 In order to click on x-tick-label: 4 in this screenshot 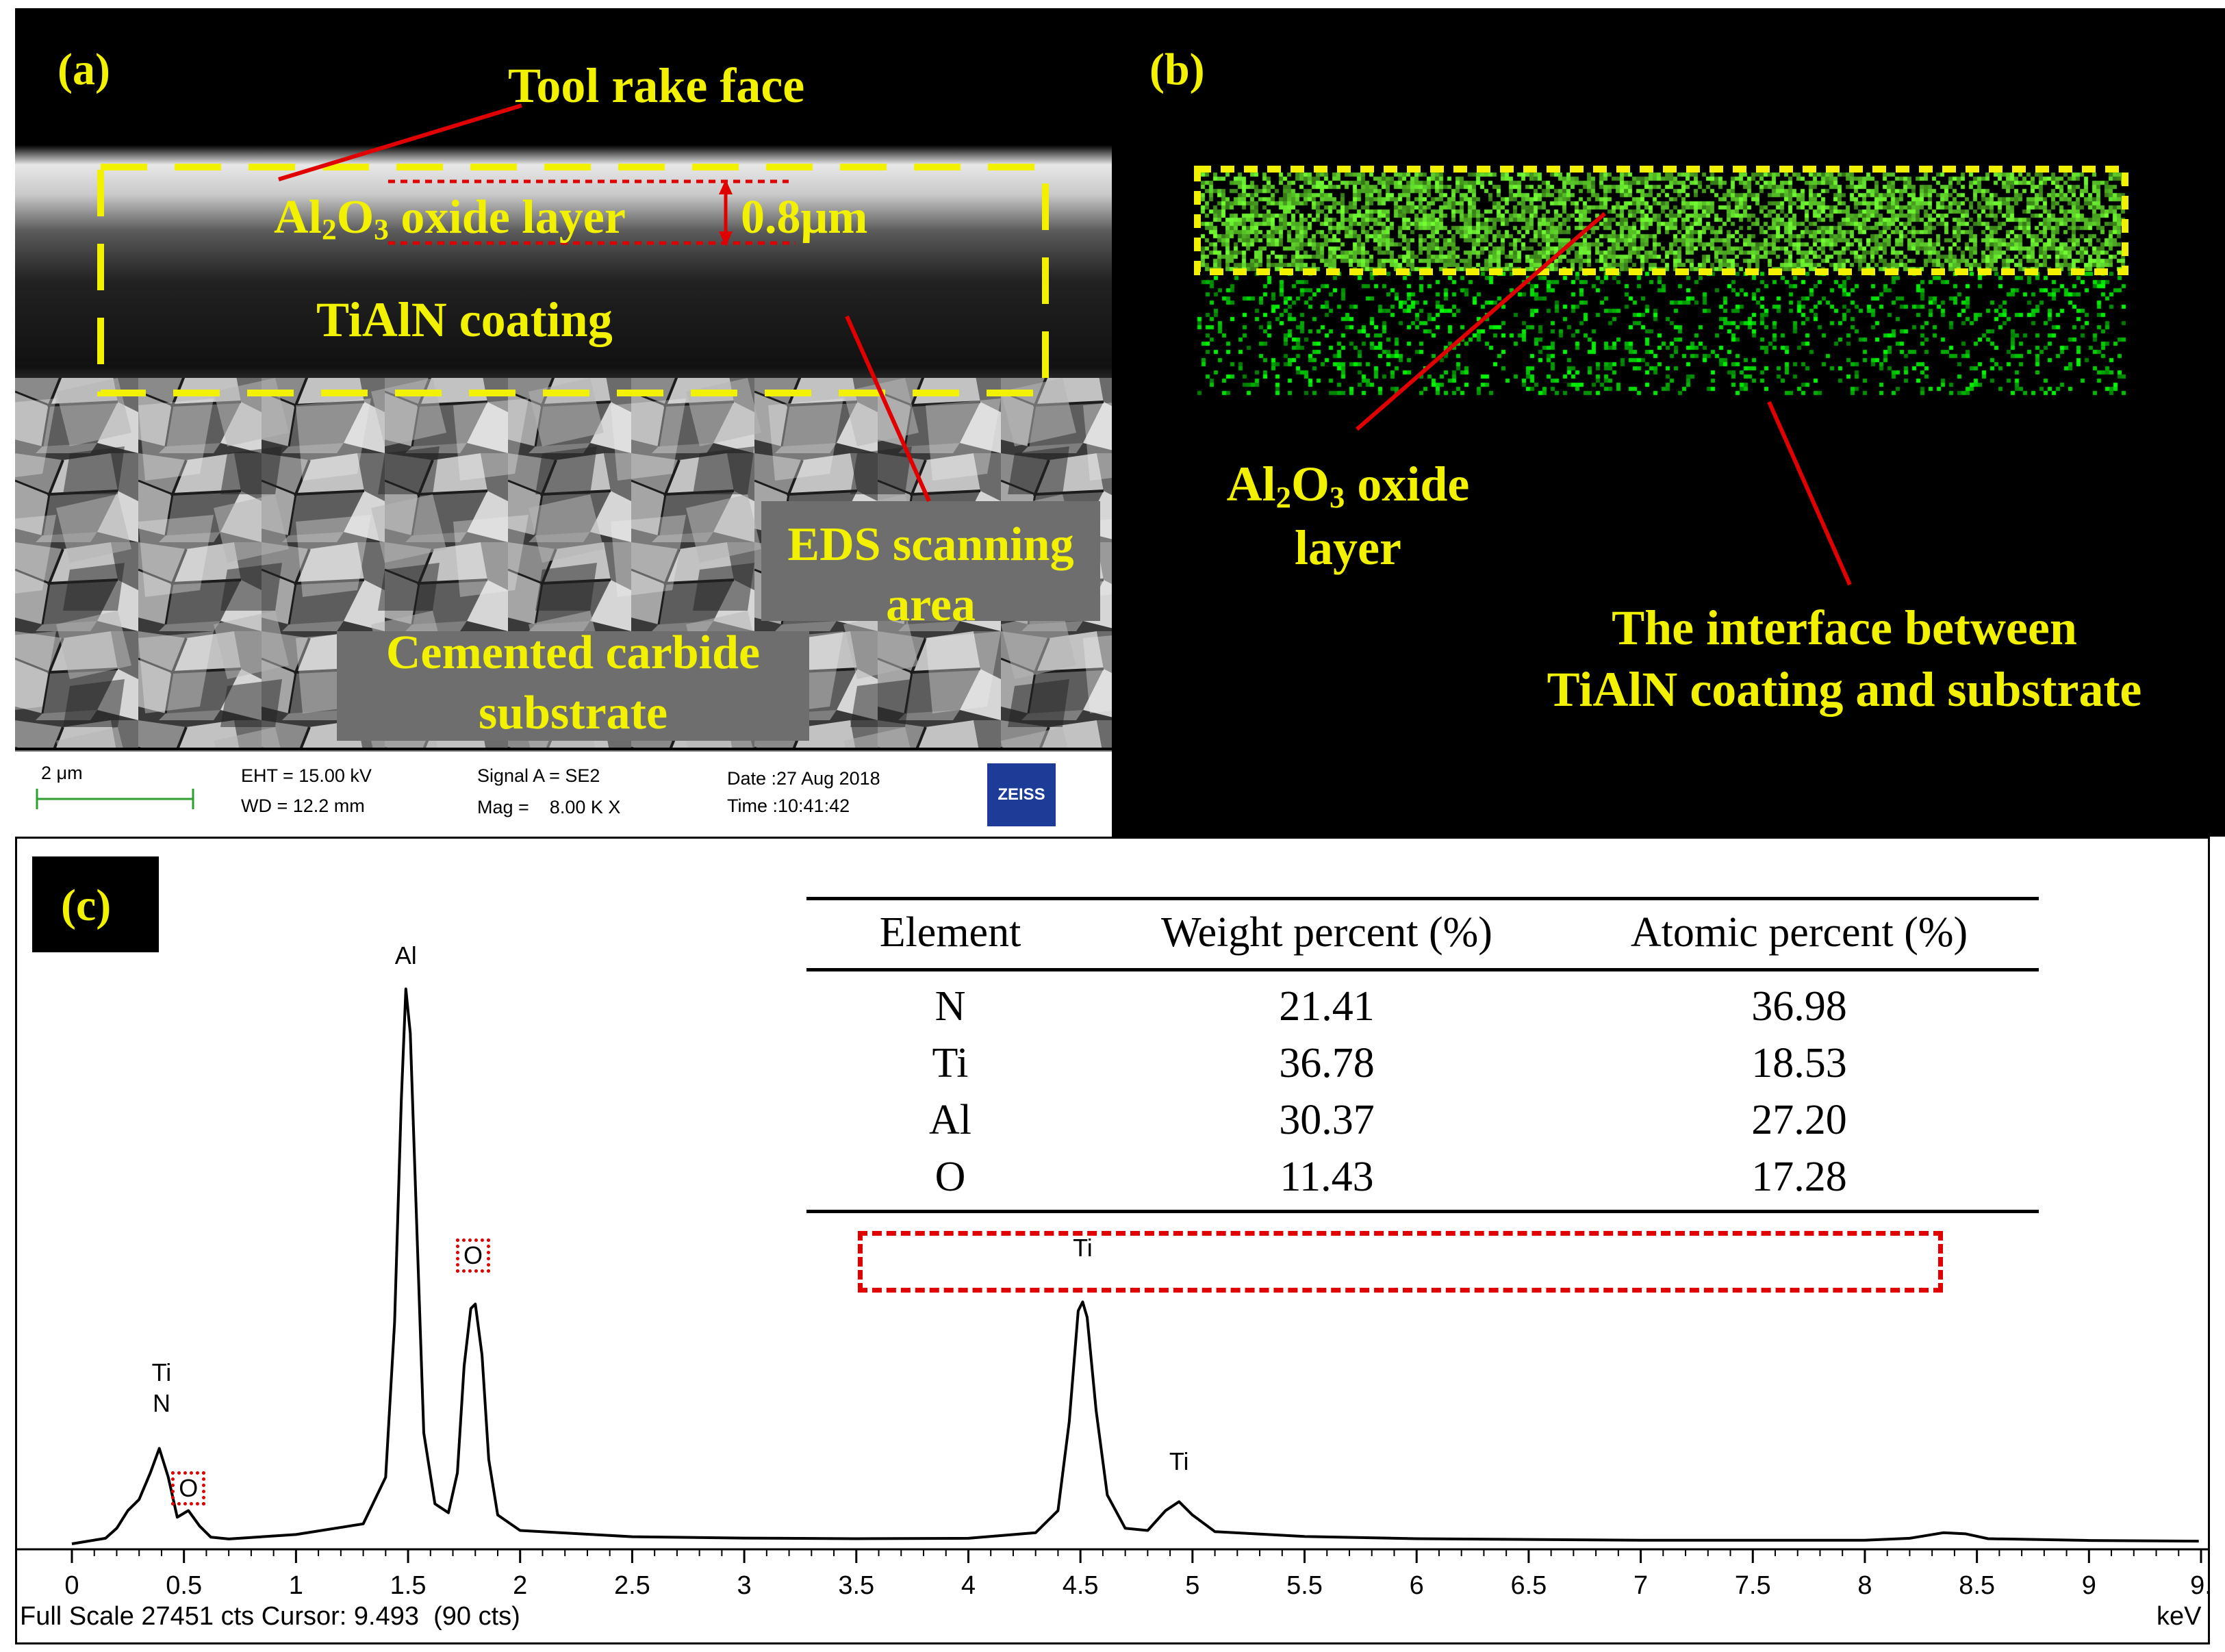, I will do `click(968, 1586)`.